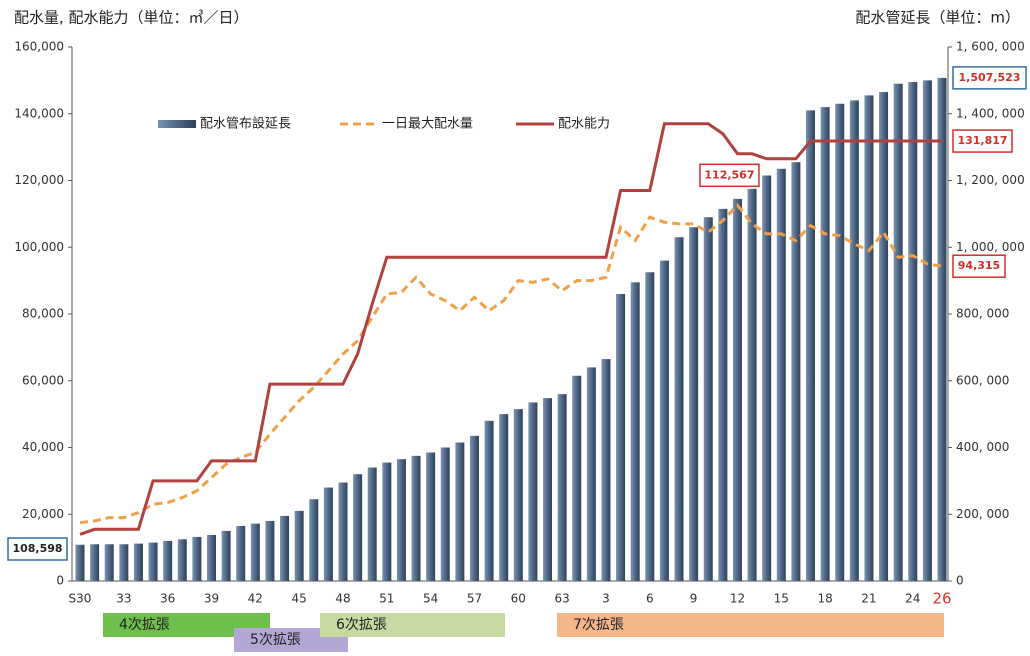 The width and height of the screenshot is (1030, 656). Describe the element at coordinates (584, 124) in the screenshot. I see `legend-label: 配水能力` at that location.